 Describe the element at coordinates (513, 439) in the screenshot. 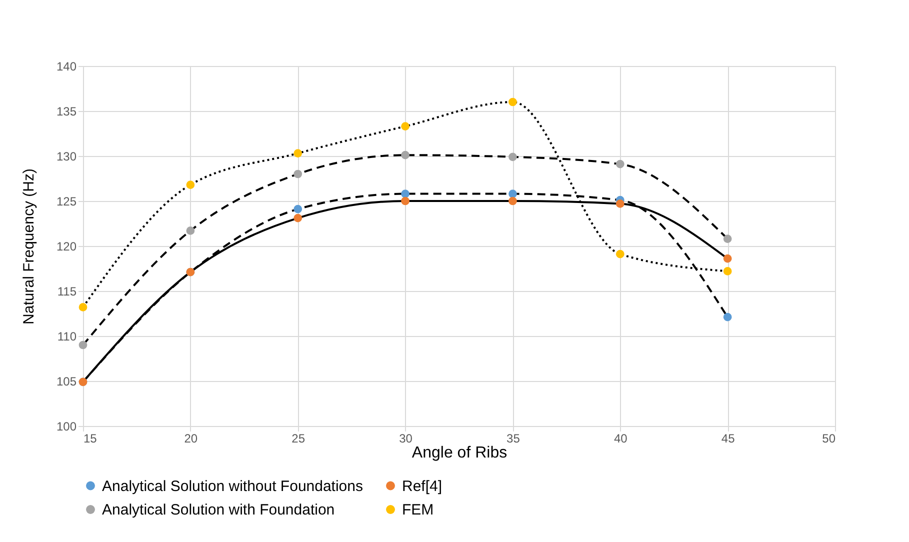

I see `x-tick-label: 35` at that location.